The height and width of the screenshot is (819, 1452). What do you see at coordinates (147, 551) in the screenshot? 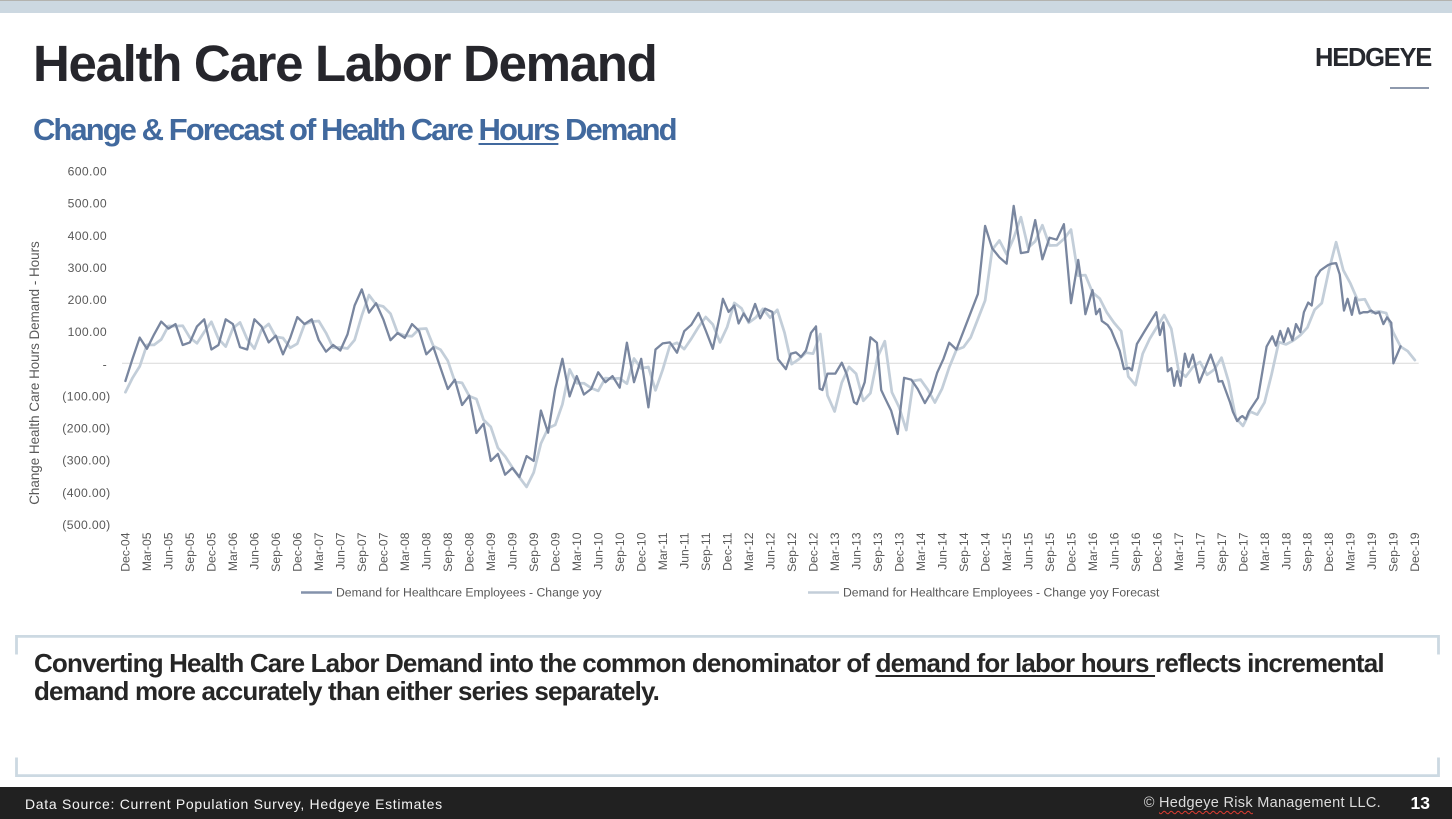
I see `svg-text: Mar-05` at bounding box center [147, 551].